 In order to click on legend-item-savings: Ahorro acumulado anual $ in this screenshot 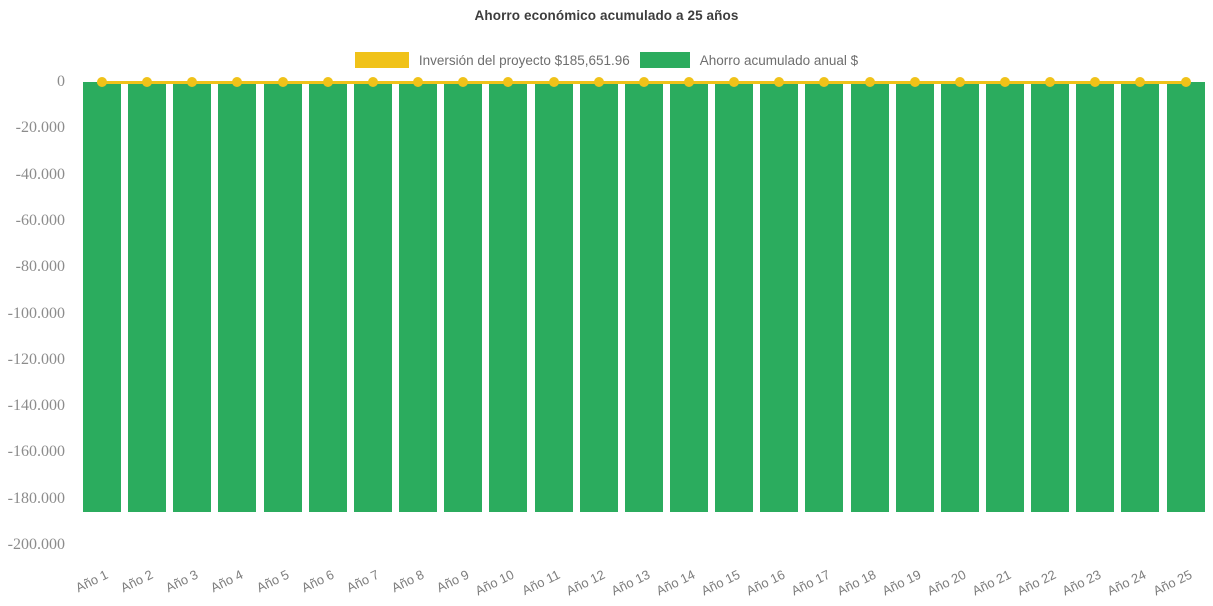, I will do `click(749, 60)`.